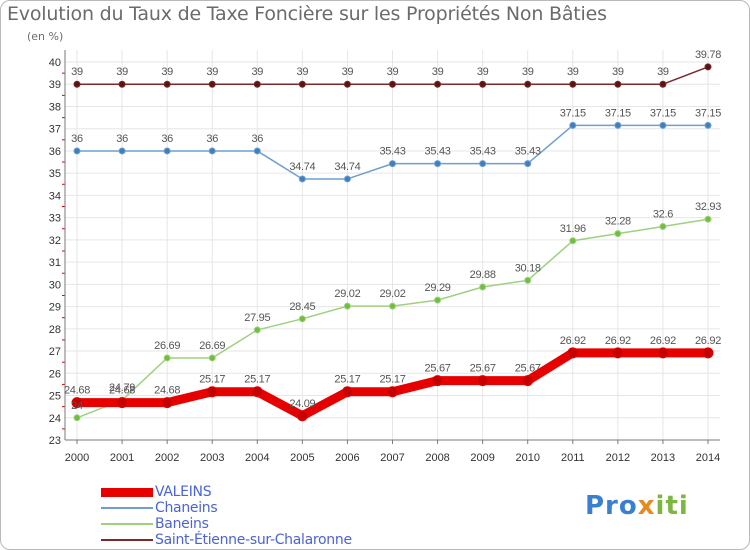  I want to click on y-tick-label: 23, so click(55, 441).